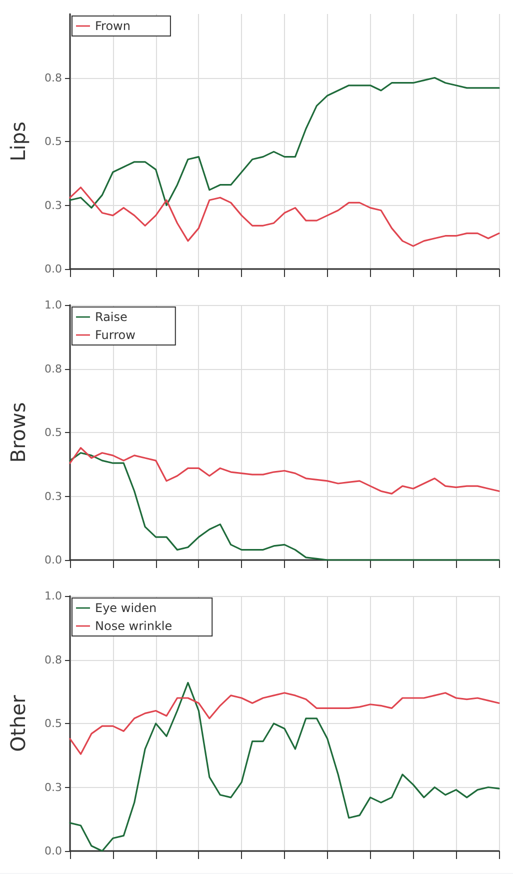 This screenshot has height=874, width=513. Describe the element at coordinates (126, 608) in the screenshot. I see `legend-label: Eye widen` at that location.